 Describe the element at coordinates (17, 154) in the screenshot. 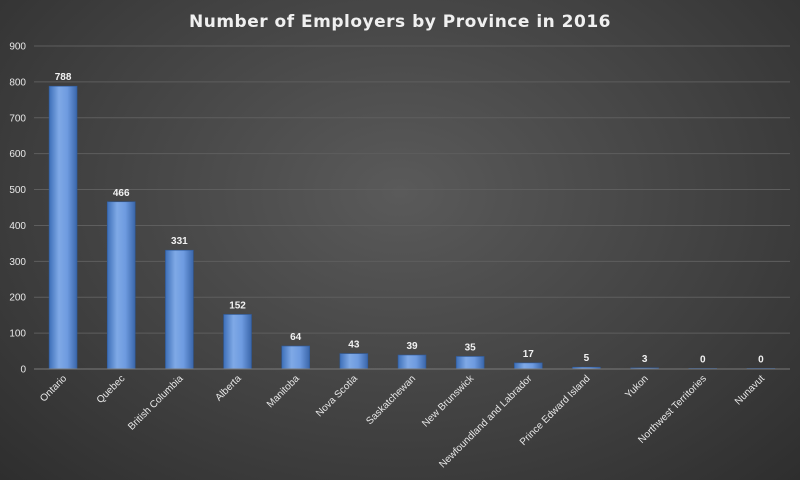

I see `y-tick-label: 600` at that location.